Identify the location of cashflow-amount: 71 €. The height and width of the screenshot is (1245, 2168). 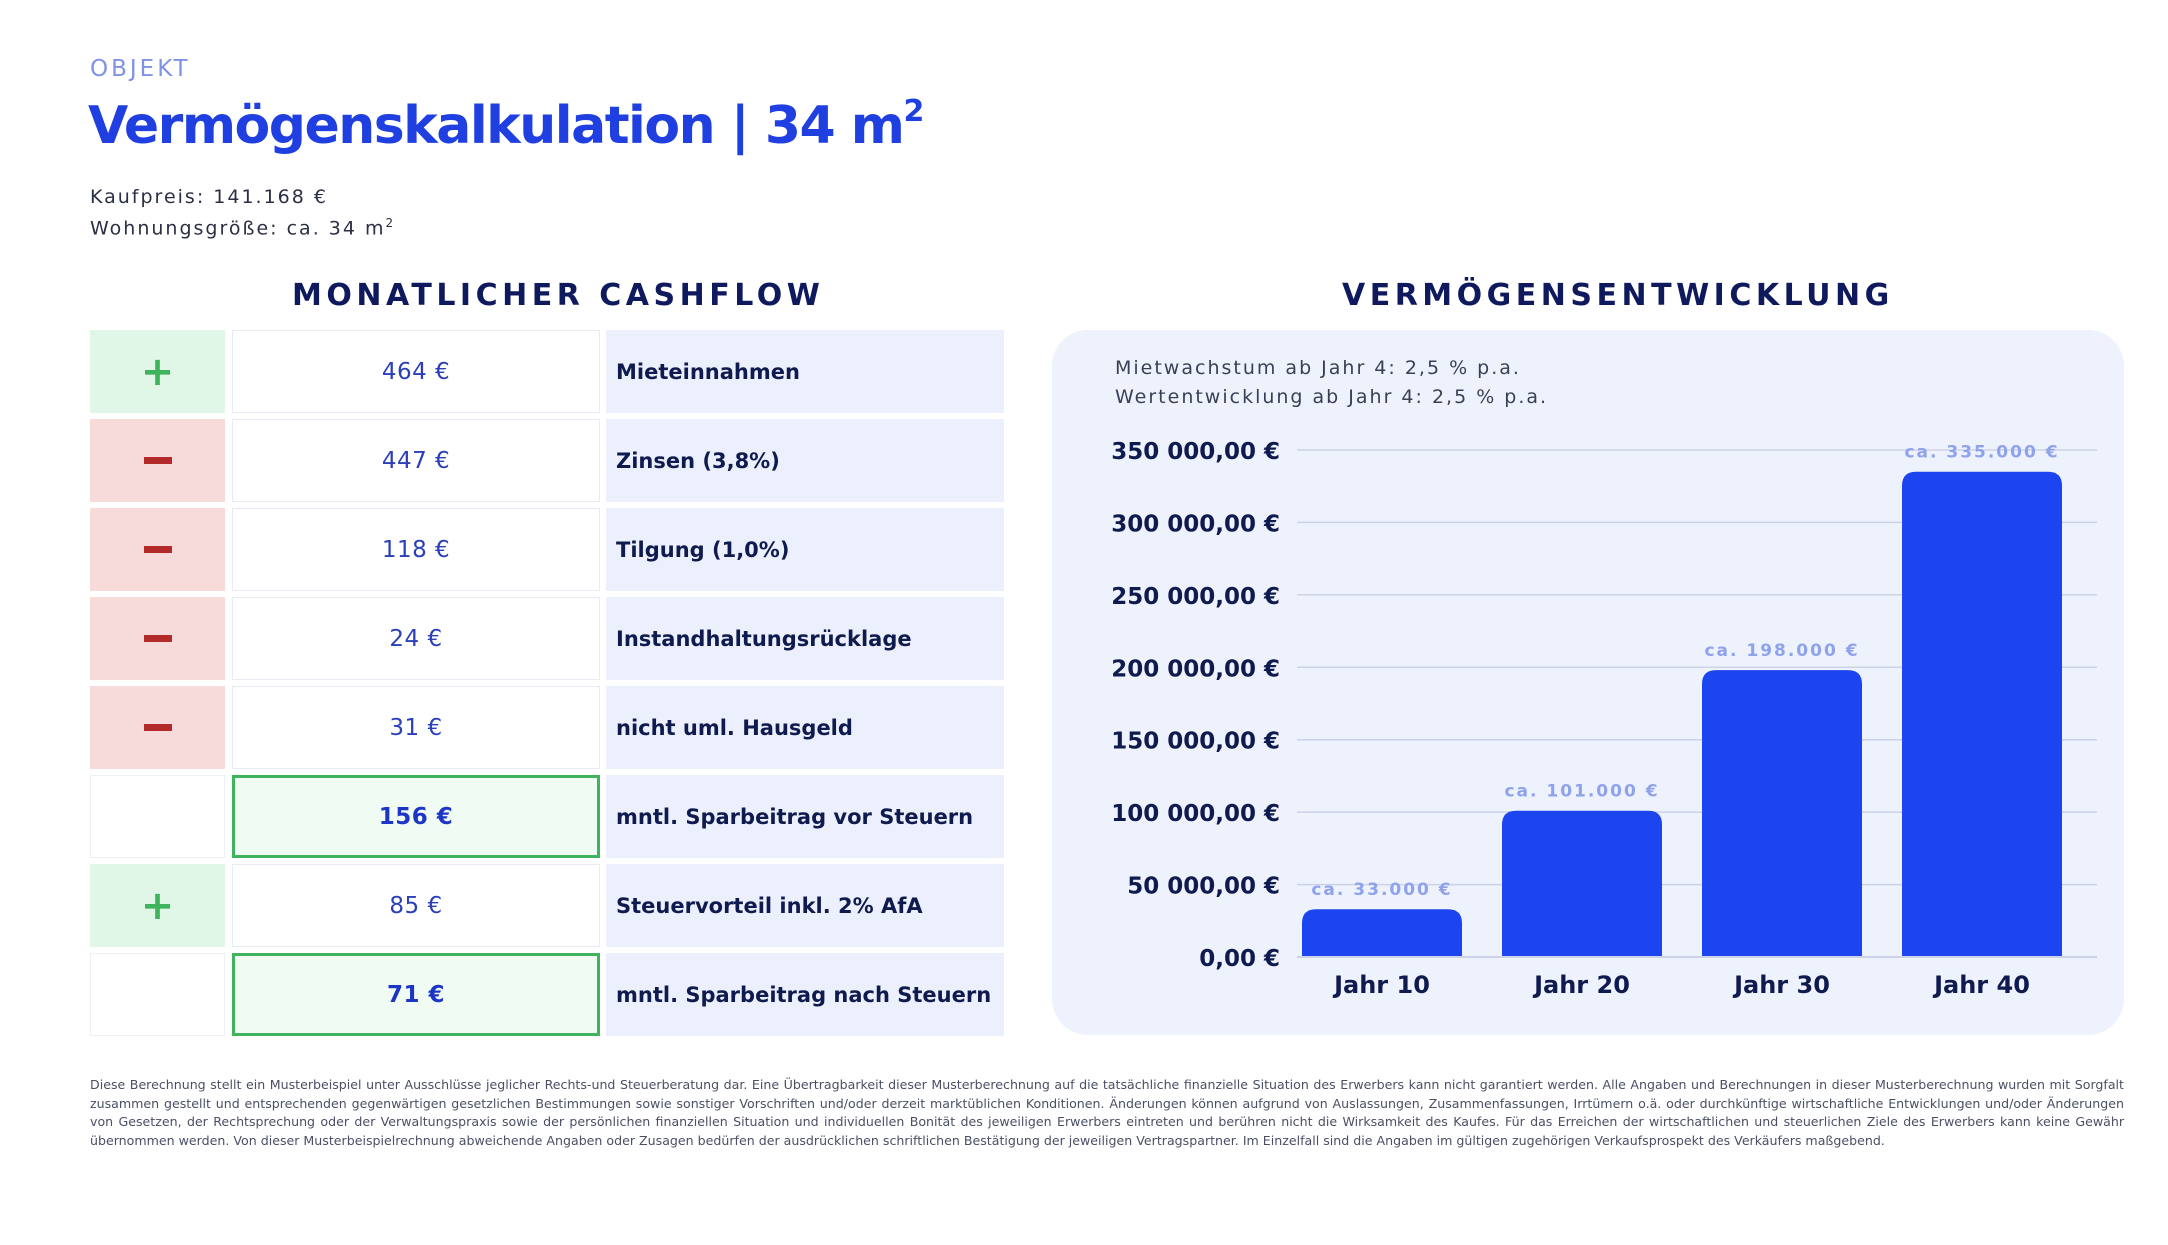
(416, 994).